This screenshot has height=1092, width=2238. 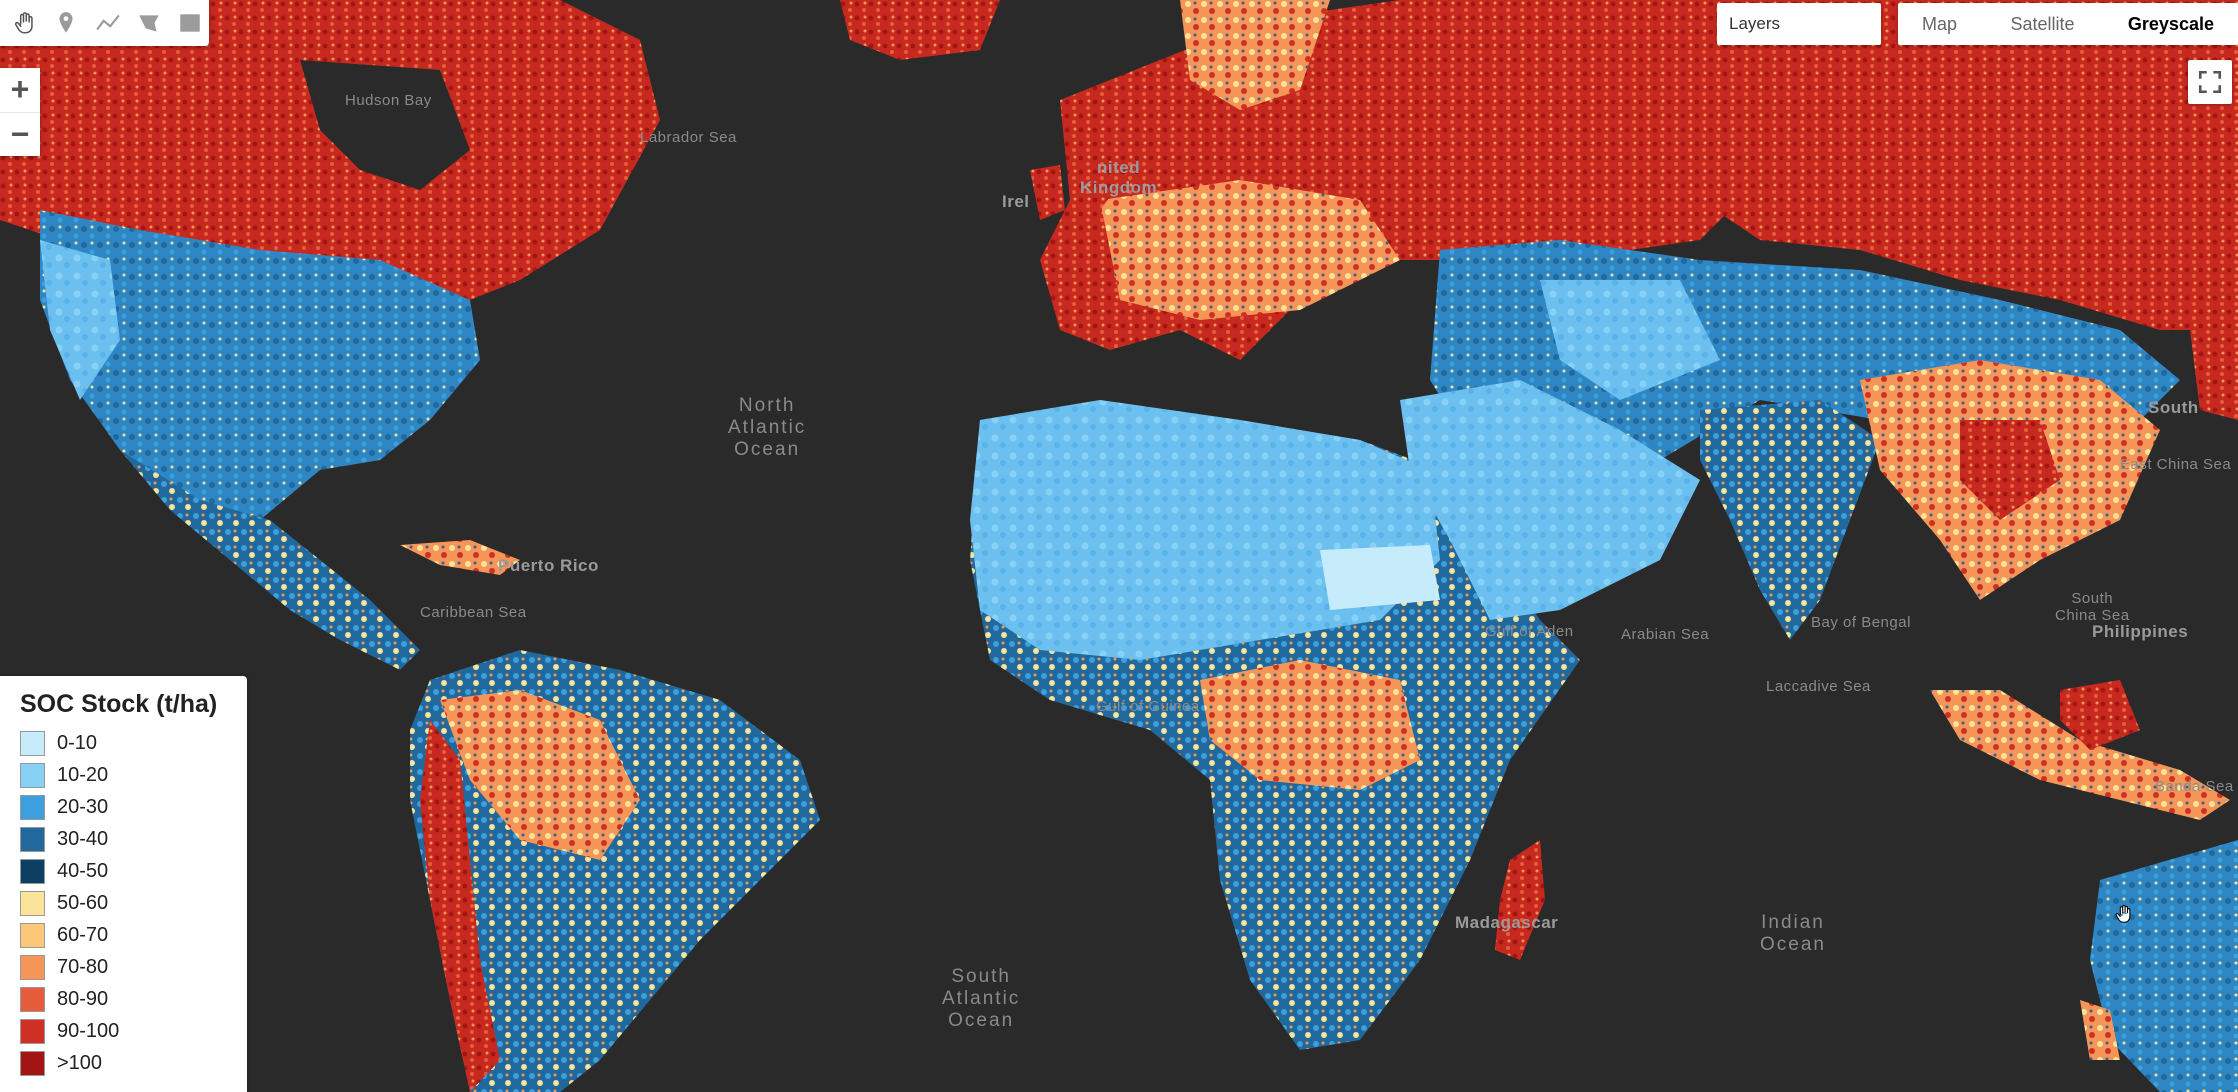 What do you see at coordinates (133, 935) in the screenshot?
I see `legend-item: 60-70` at bounding box center [133, 935].